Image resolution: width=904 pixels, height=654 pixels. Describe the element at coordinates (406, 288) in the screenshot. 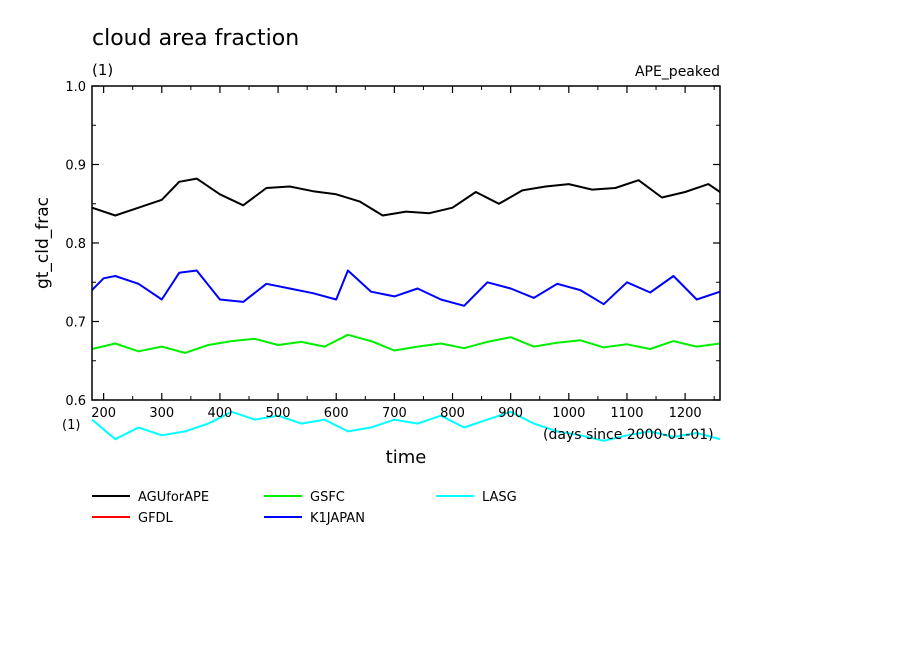

I see `series-line-k1japan` at that location.